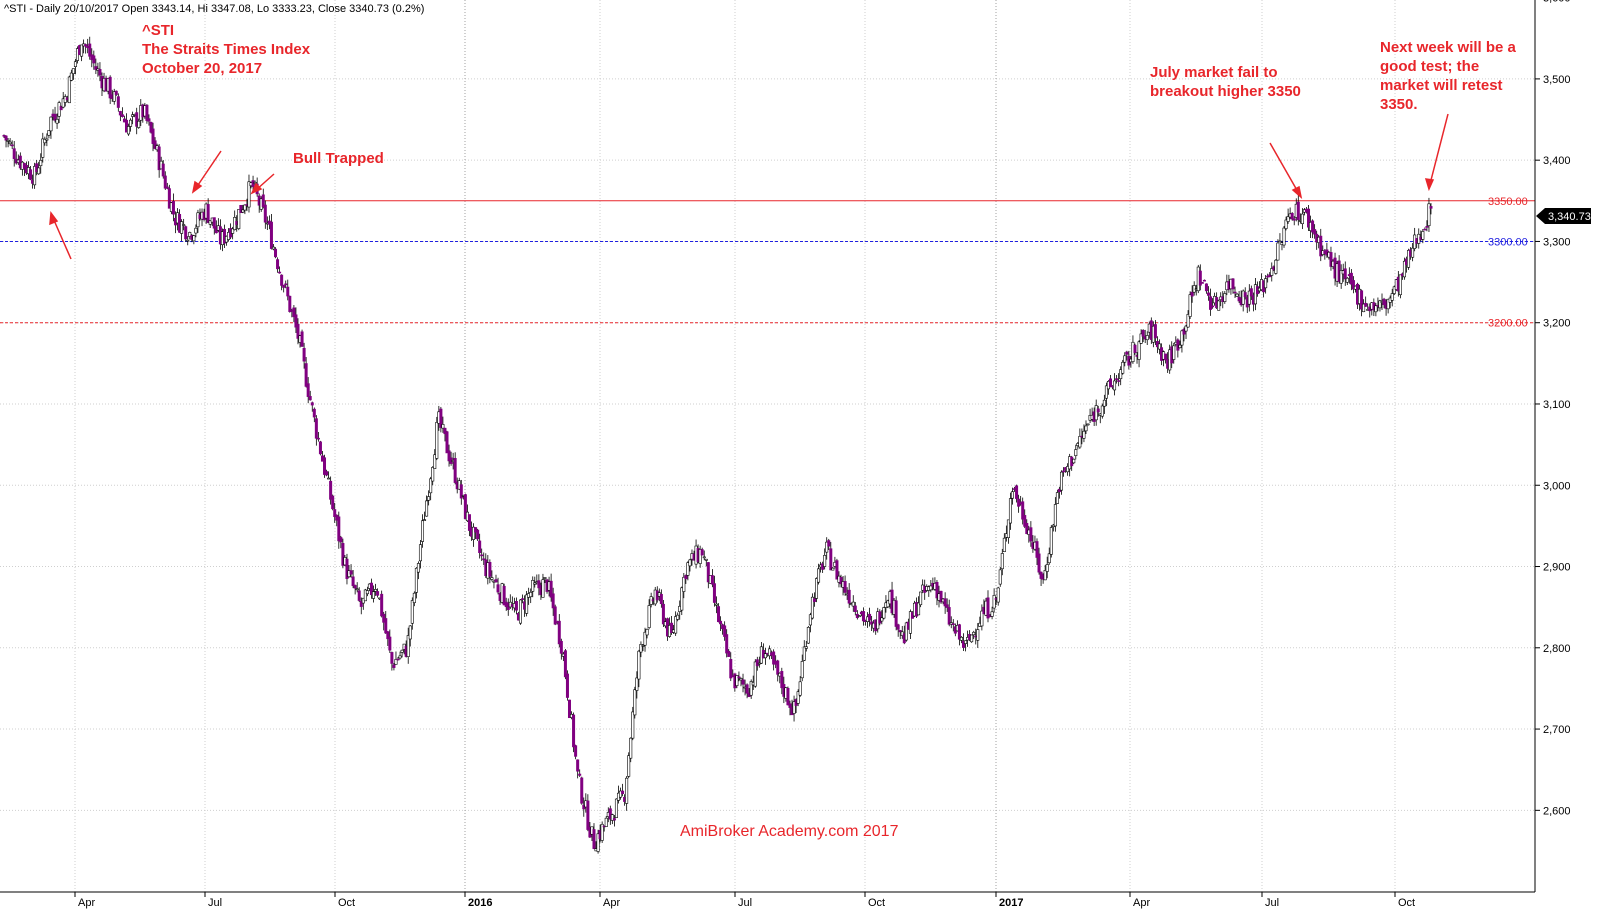  What do you see at coordinates (789, 831) in the screenshot?
I see `watermark: AmiBroker Academy.com 2017` at bounding box center [789, 831].